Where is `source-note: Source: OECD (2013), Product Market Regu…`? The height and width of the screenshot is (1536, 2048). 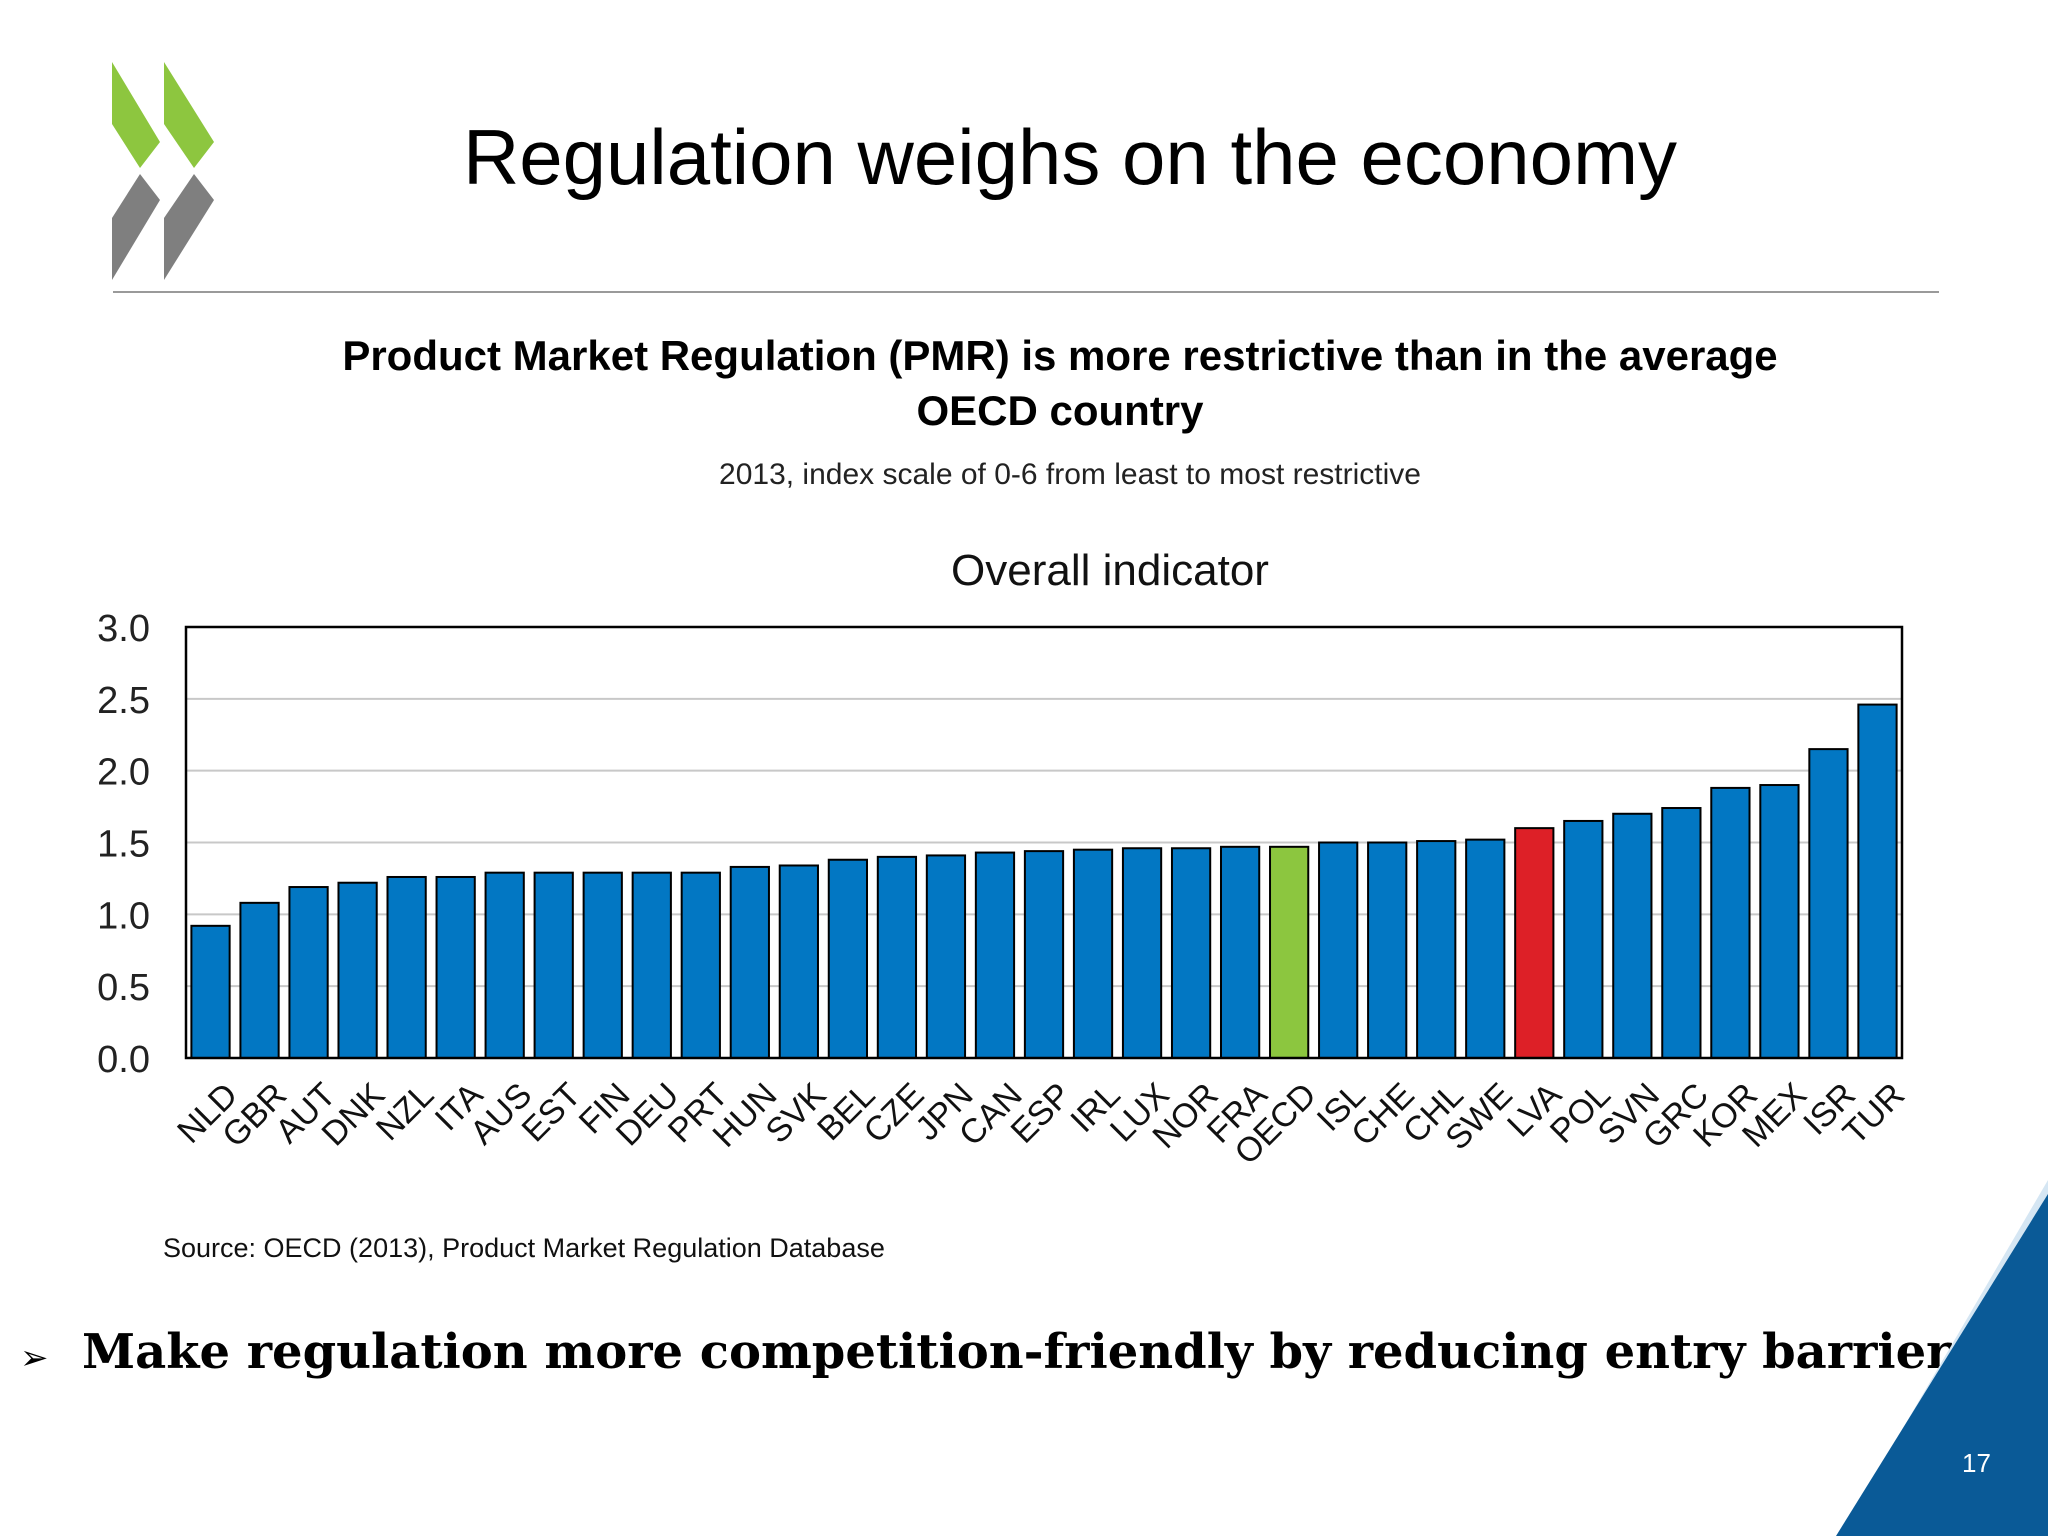
source-note: Source: OECD (2013), Product Market Regu… is located at coordinates (524, 1248).